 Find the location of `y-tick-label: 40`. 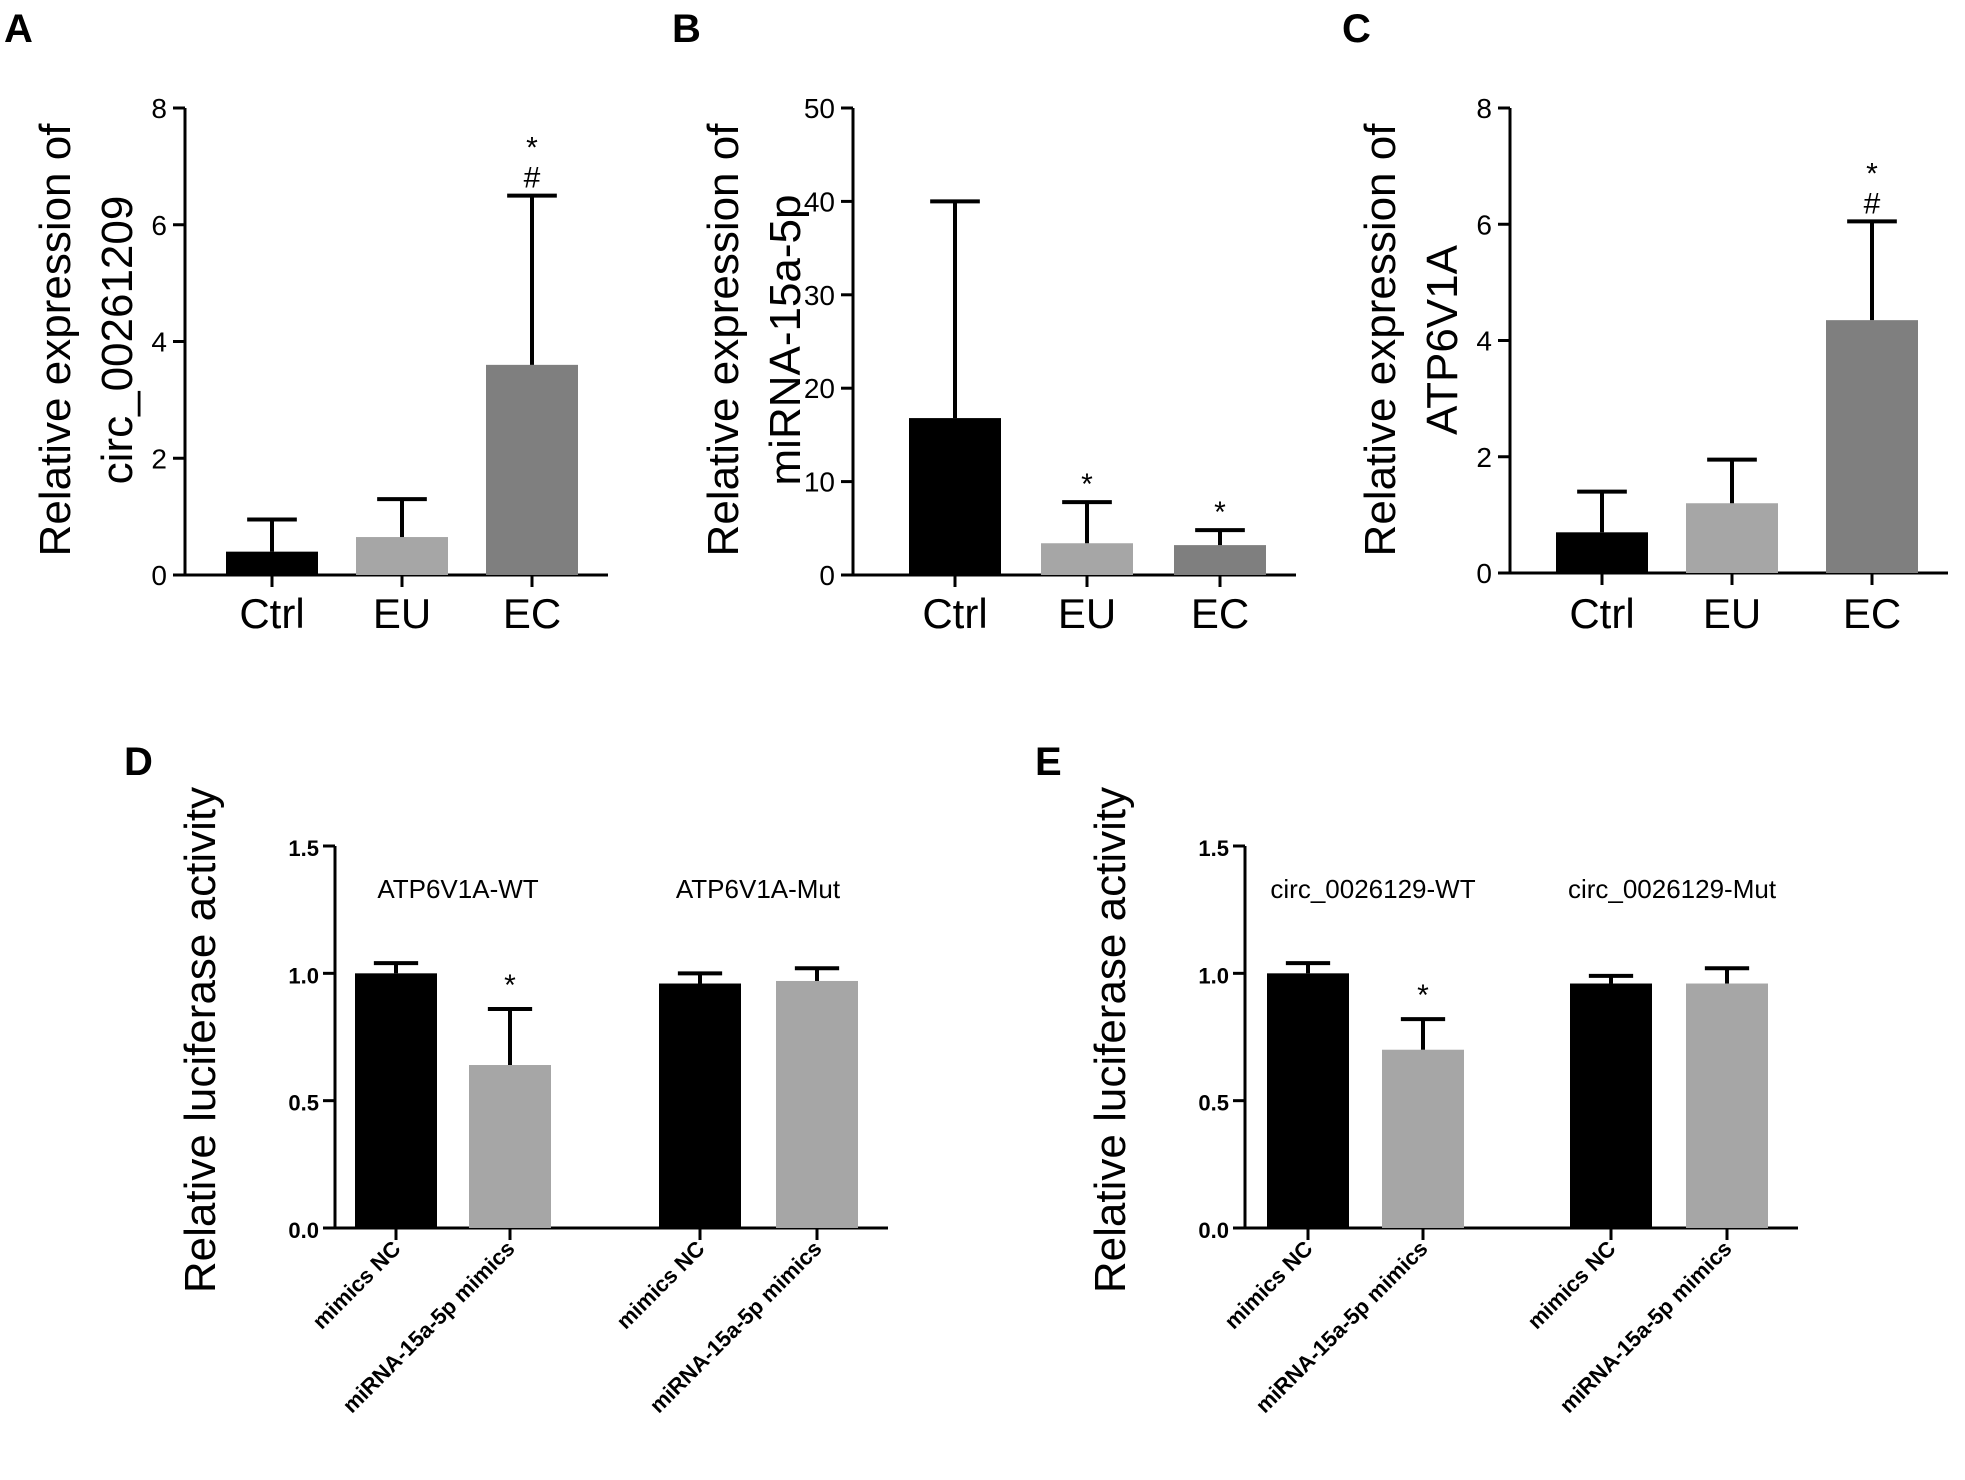

y-tick-label: 40 is located at coordinates (819, 201).